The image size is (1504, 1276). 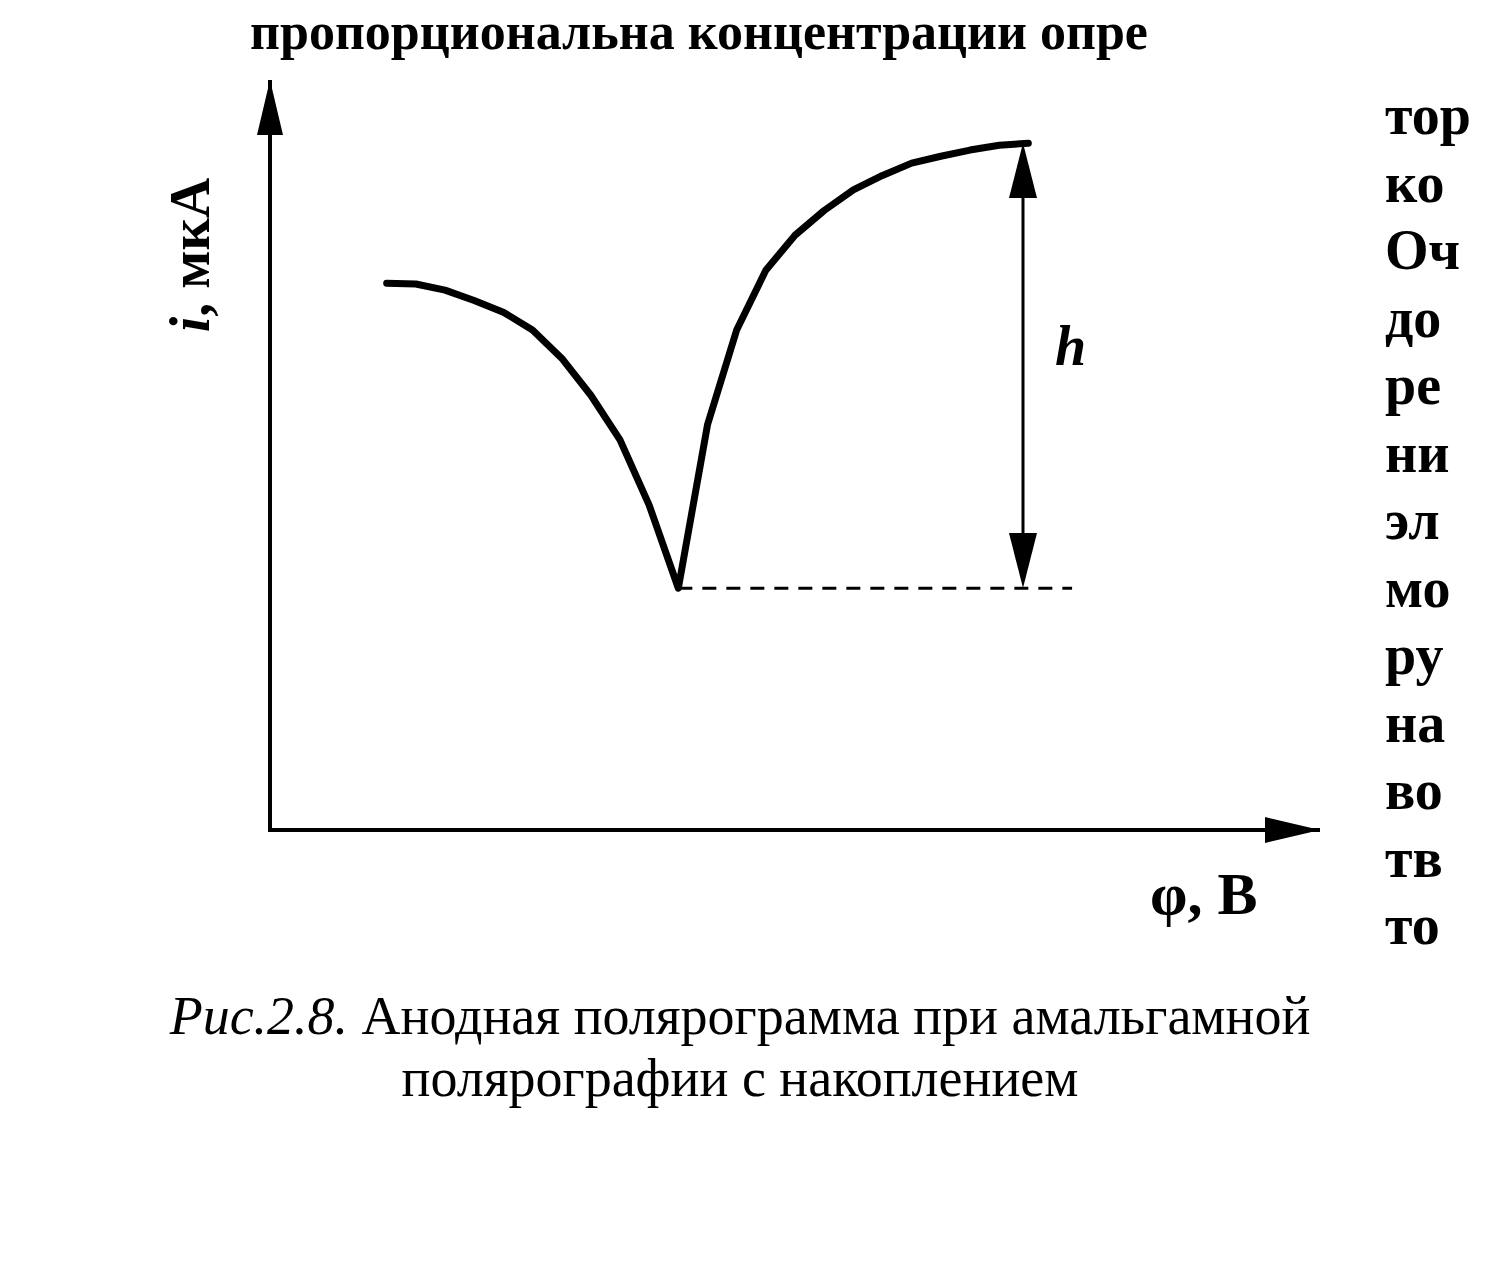 I want to click on text: пропорциональна концентрации опре, so click(x=699, y=31).